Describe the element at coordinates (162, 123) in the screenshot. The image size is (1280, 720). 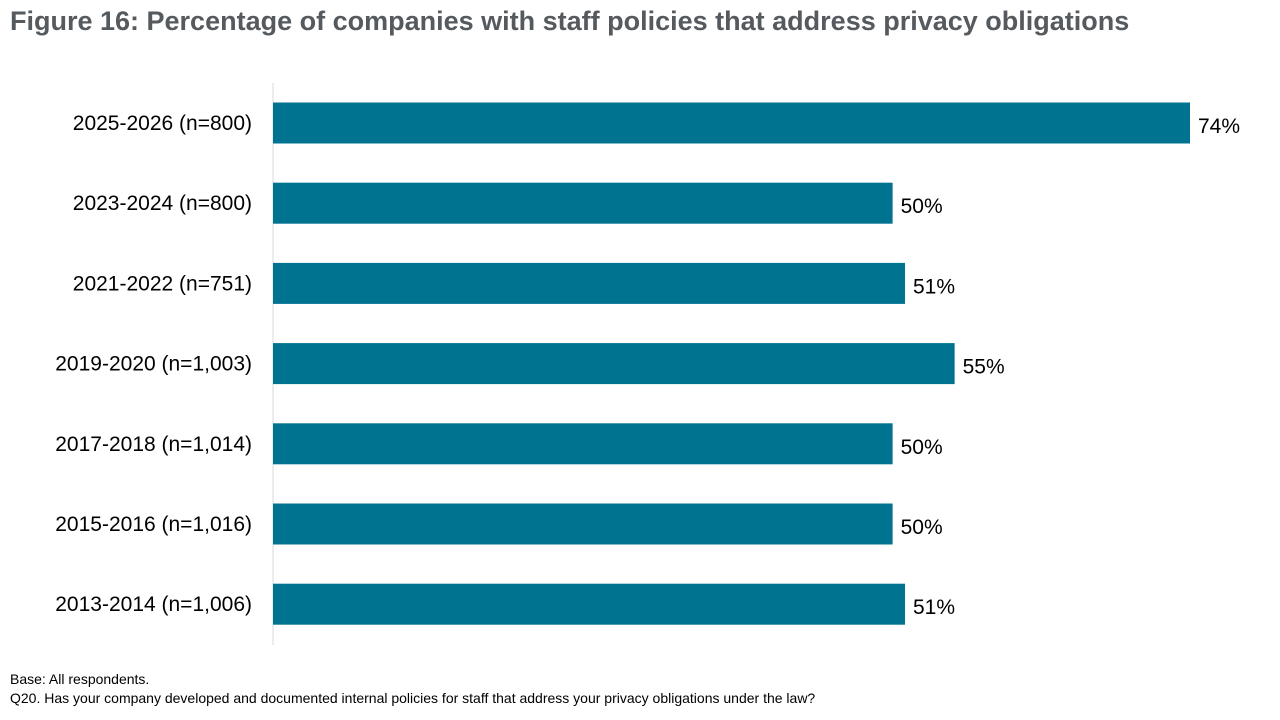
I see `category-label: 2025-2026 (n=800)` at that location.